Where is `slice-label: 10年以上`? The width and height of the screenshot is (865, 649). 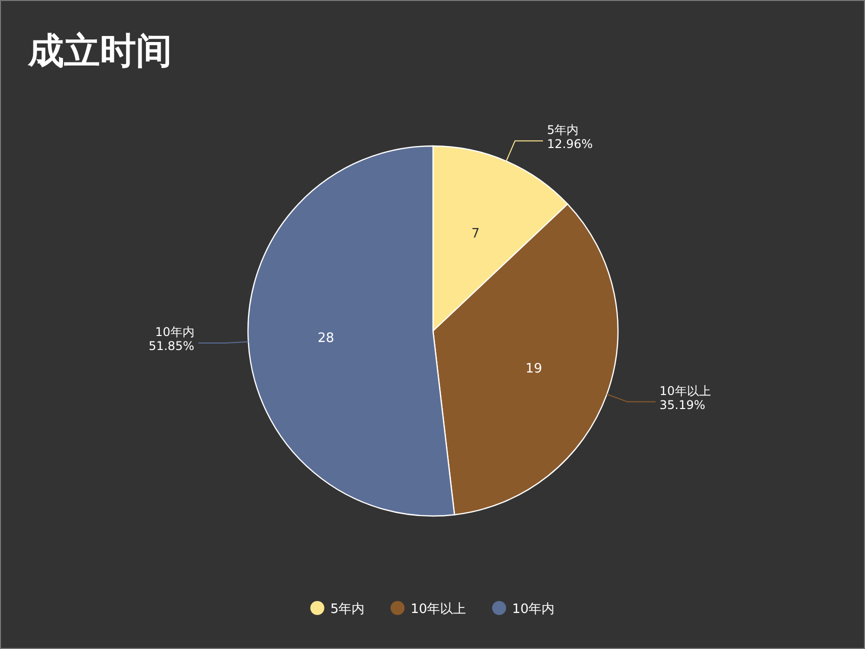 slice-label: 10年以上 is located at coordinates (685, 391).